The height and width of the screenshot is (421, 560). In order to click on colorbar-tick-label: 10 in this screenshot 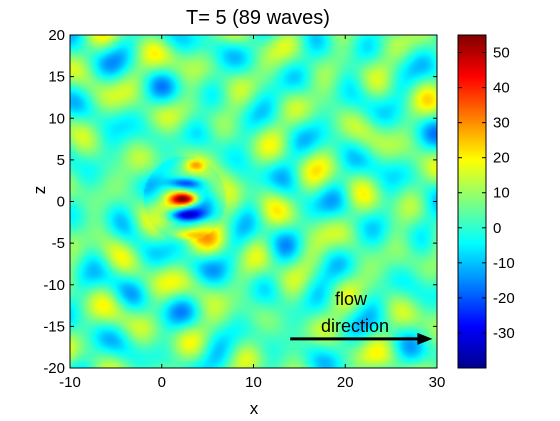, I will do `click(501, 193)`.